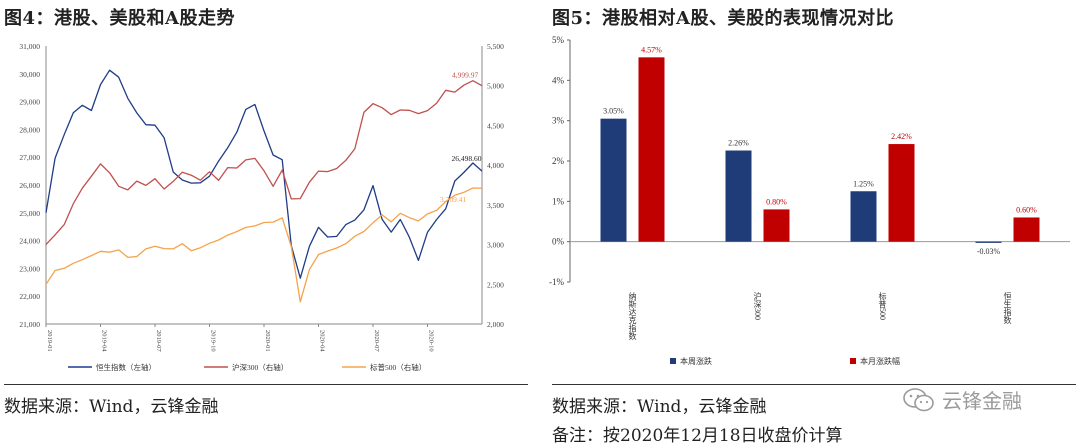 This screenshot has height=447, width=1080. I want to click on y-left-tick-label: 21,000, so click(29, 324).